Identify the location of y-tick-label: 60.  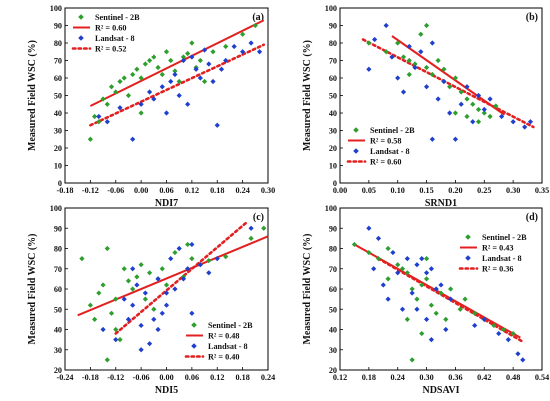
(58, 289).